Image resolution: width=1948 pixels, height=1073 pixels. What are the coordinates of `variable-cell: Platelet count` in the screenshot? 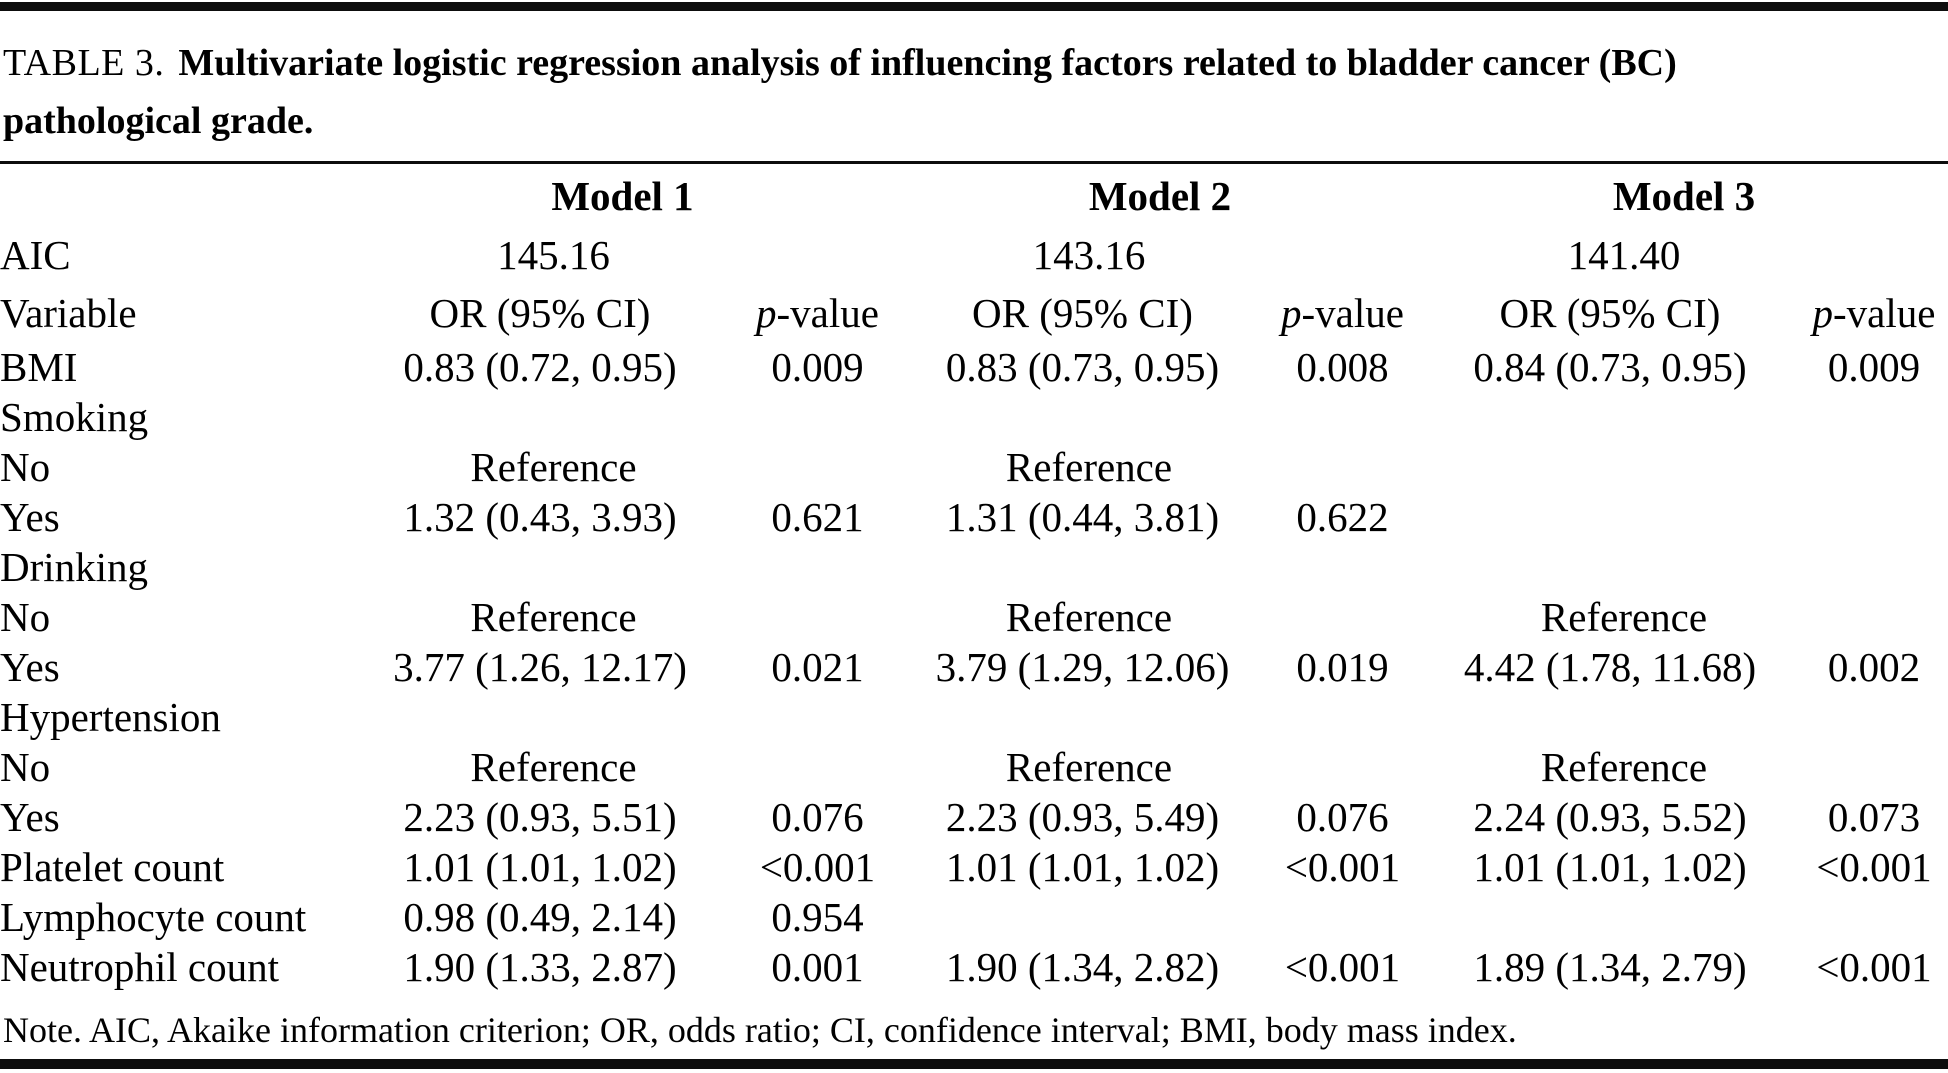 It's located at (112, 867).